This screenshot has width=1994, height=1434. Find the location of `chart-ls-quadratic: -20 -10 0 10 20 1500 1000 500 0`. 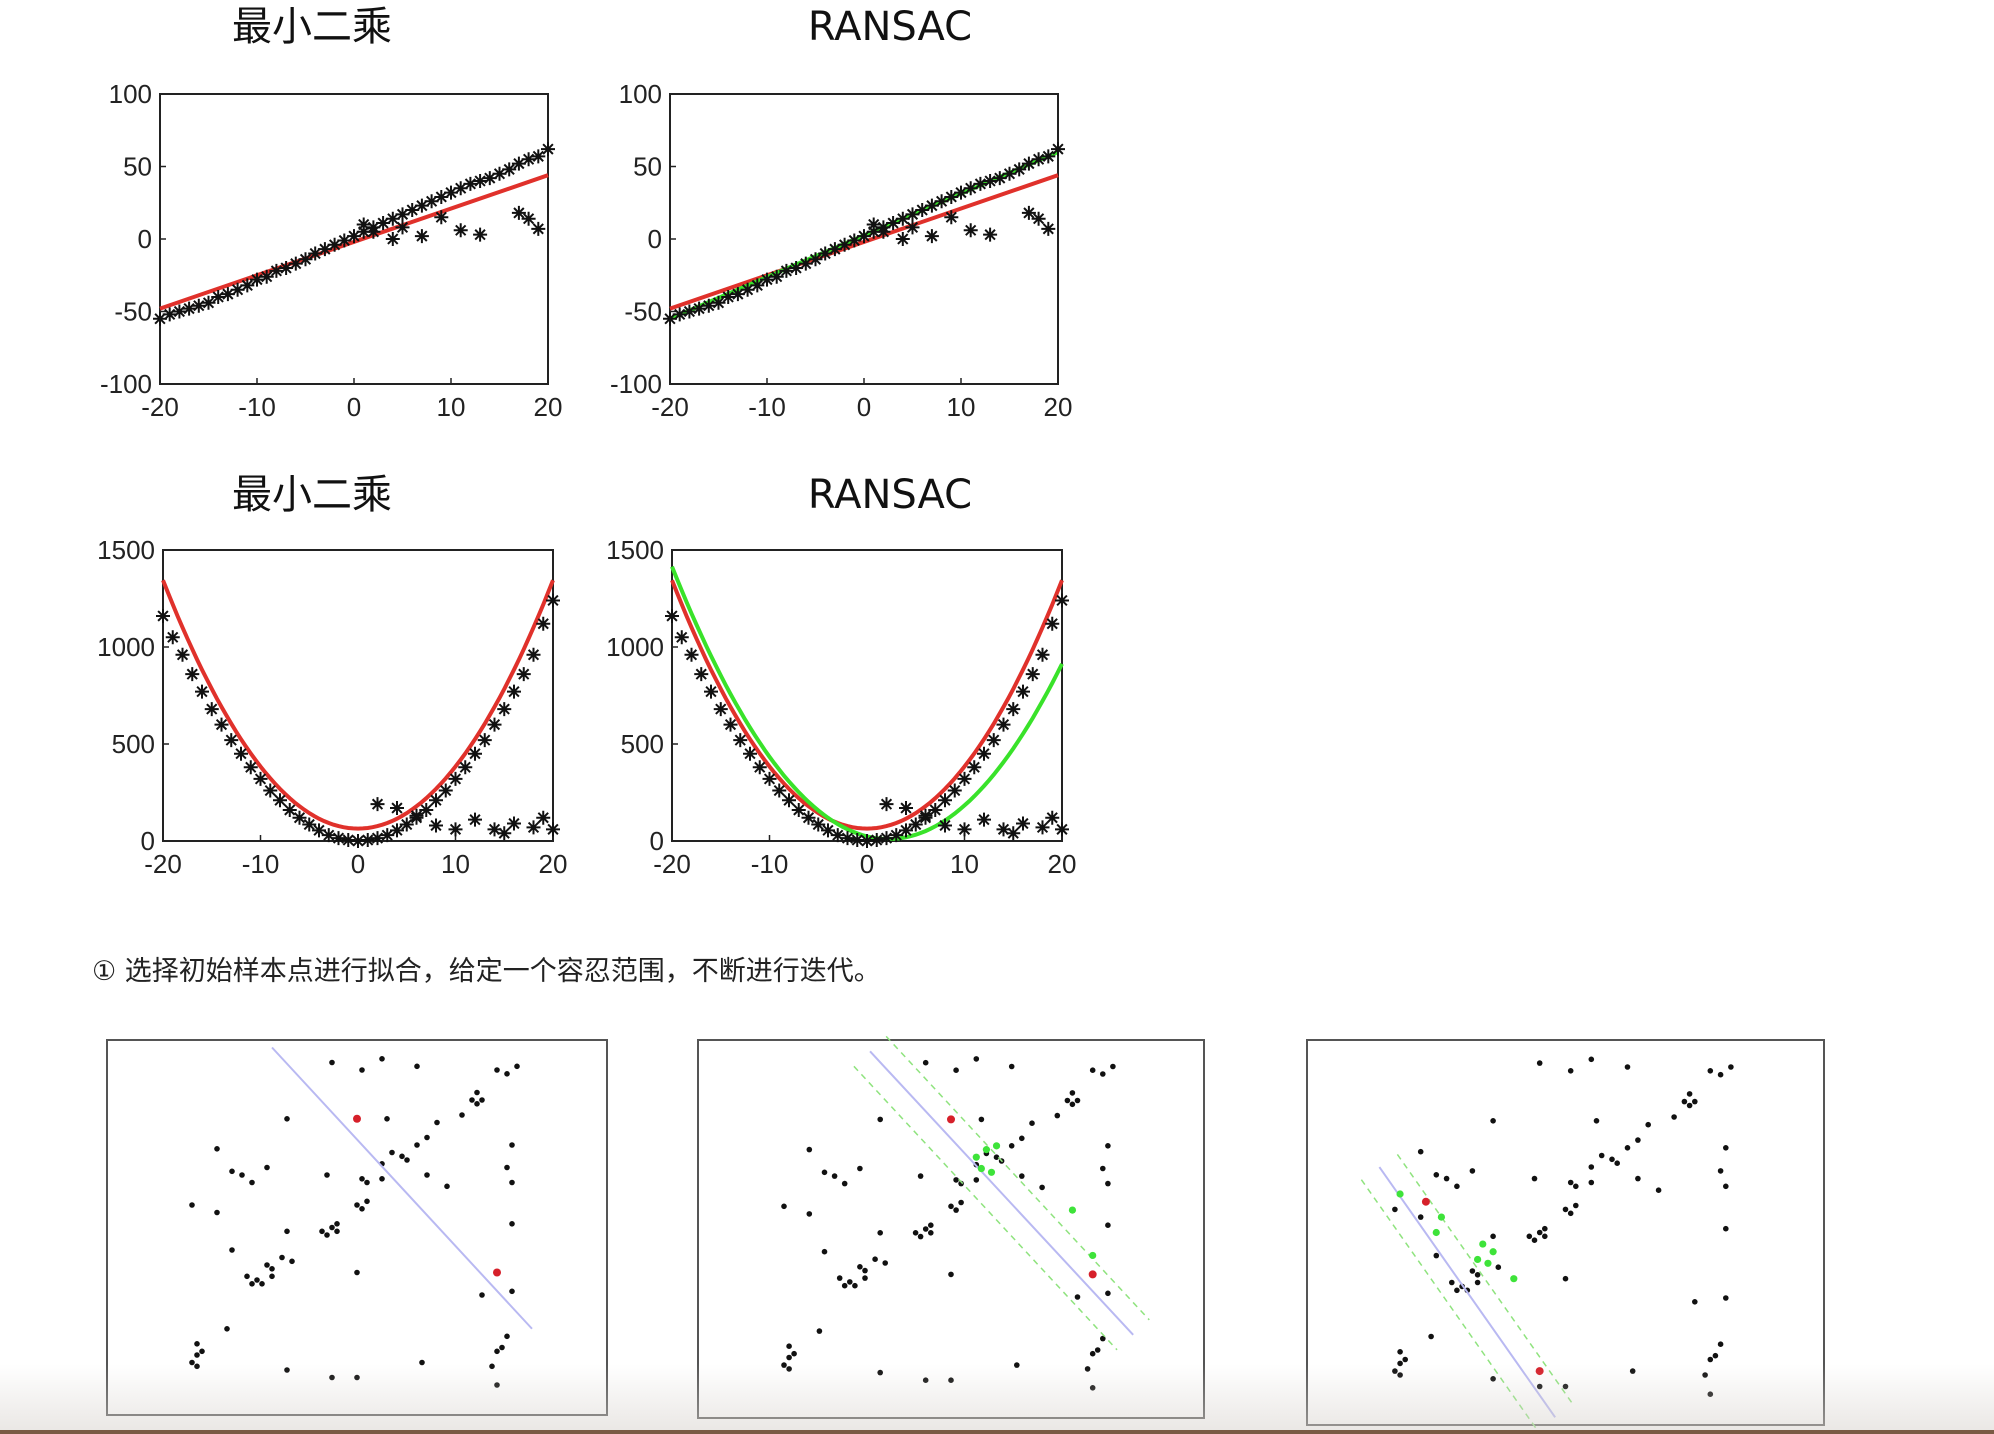

chart-ls-quadratic: -20 -10 0 10 20 1500 1000 500 0 is located at coordinates (332, 707).